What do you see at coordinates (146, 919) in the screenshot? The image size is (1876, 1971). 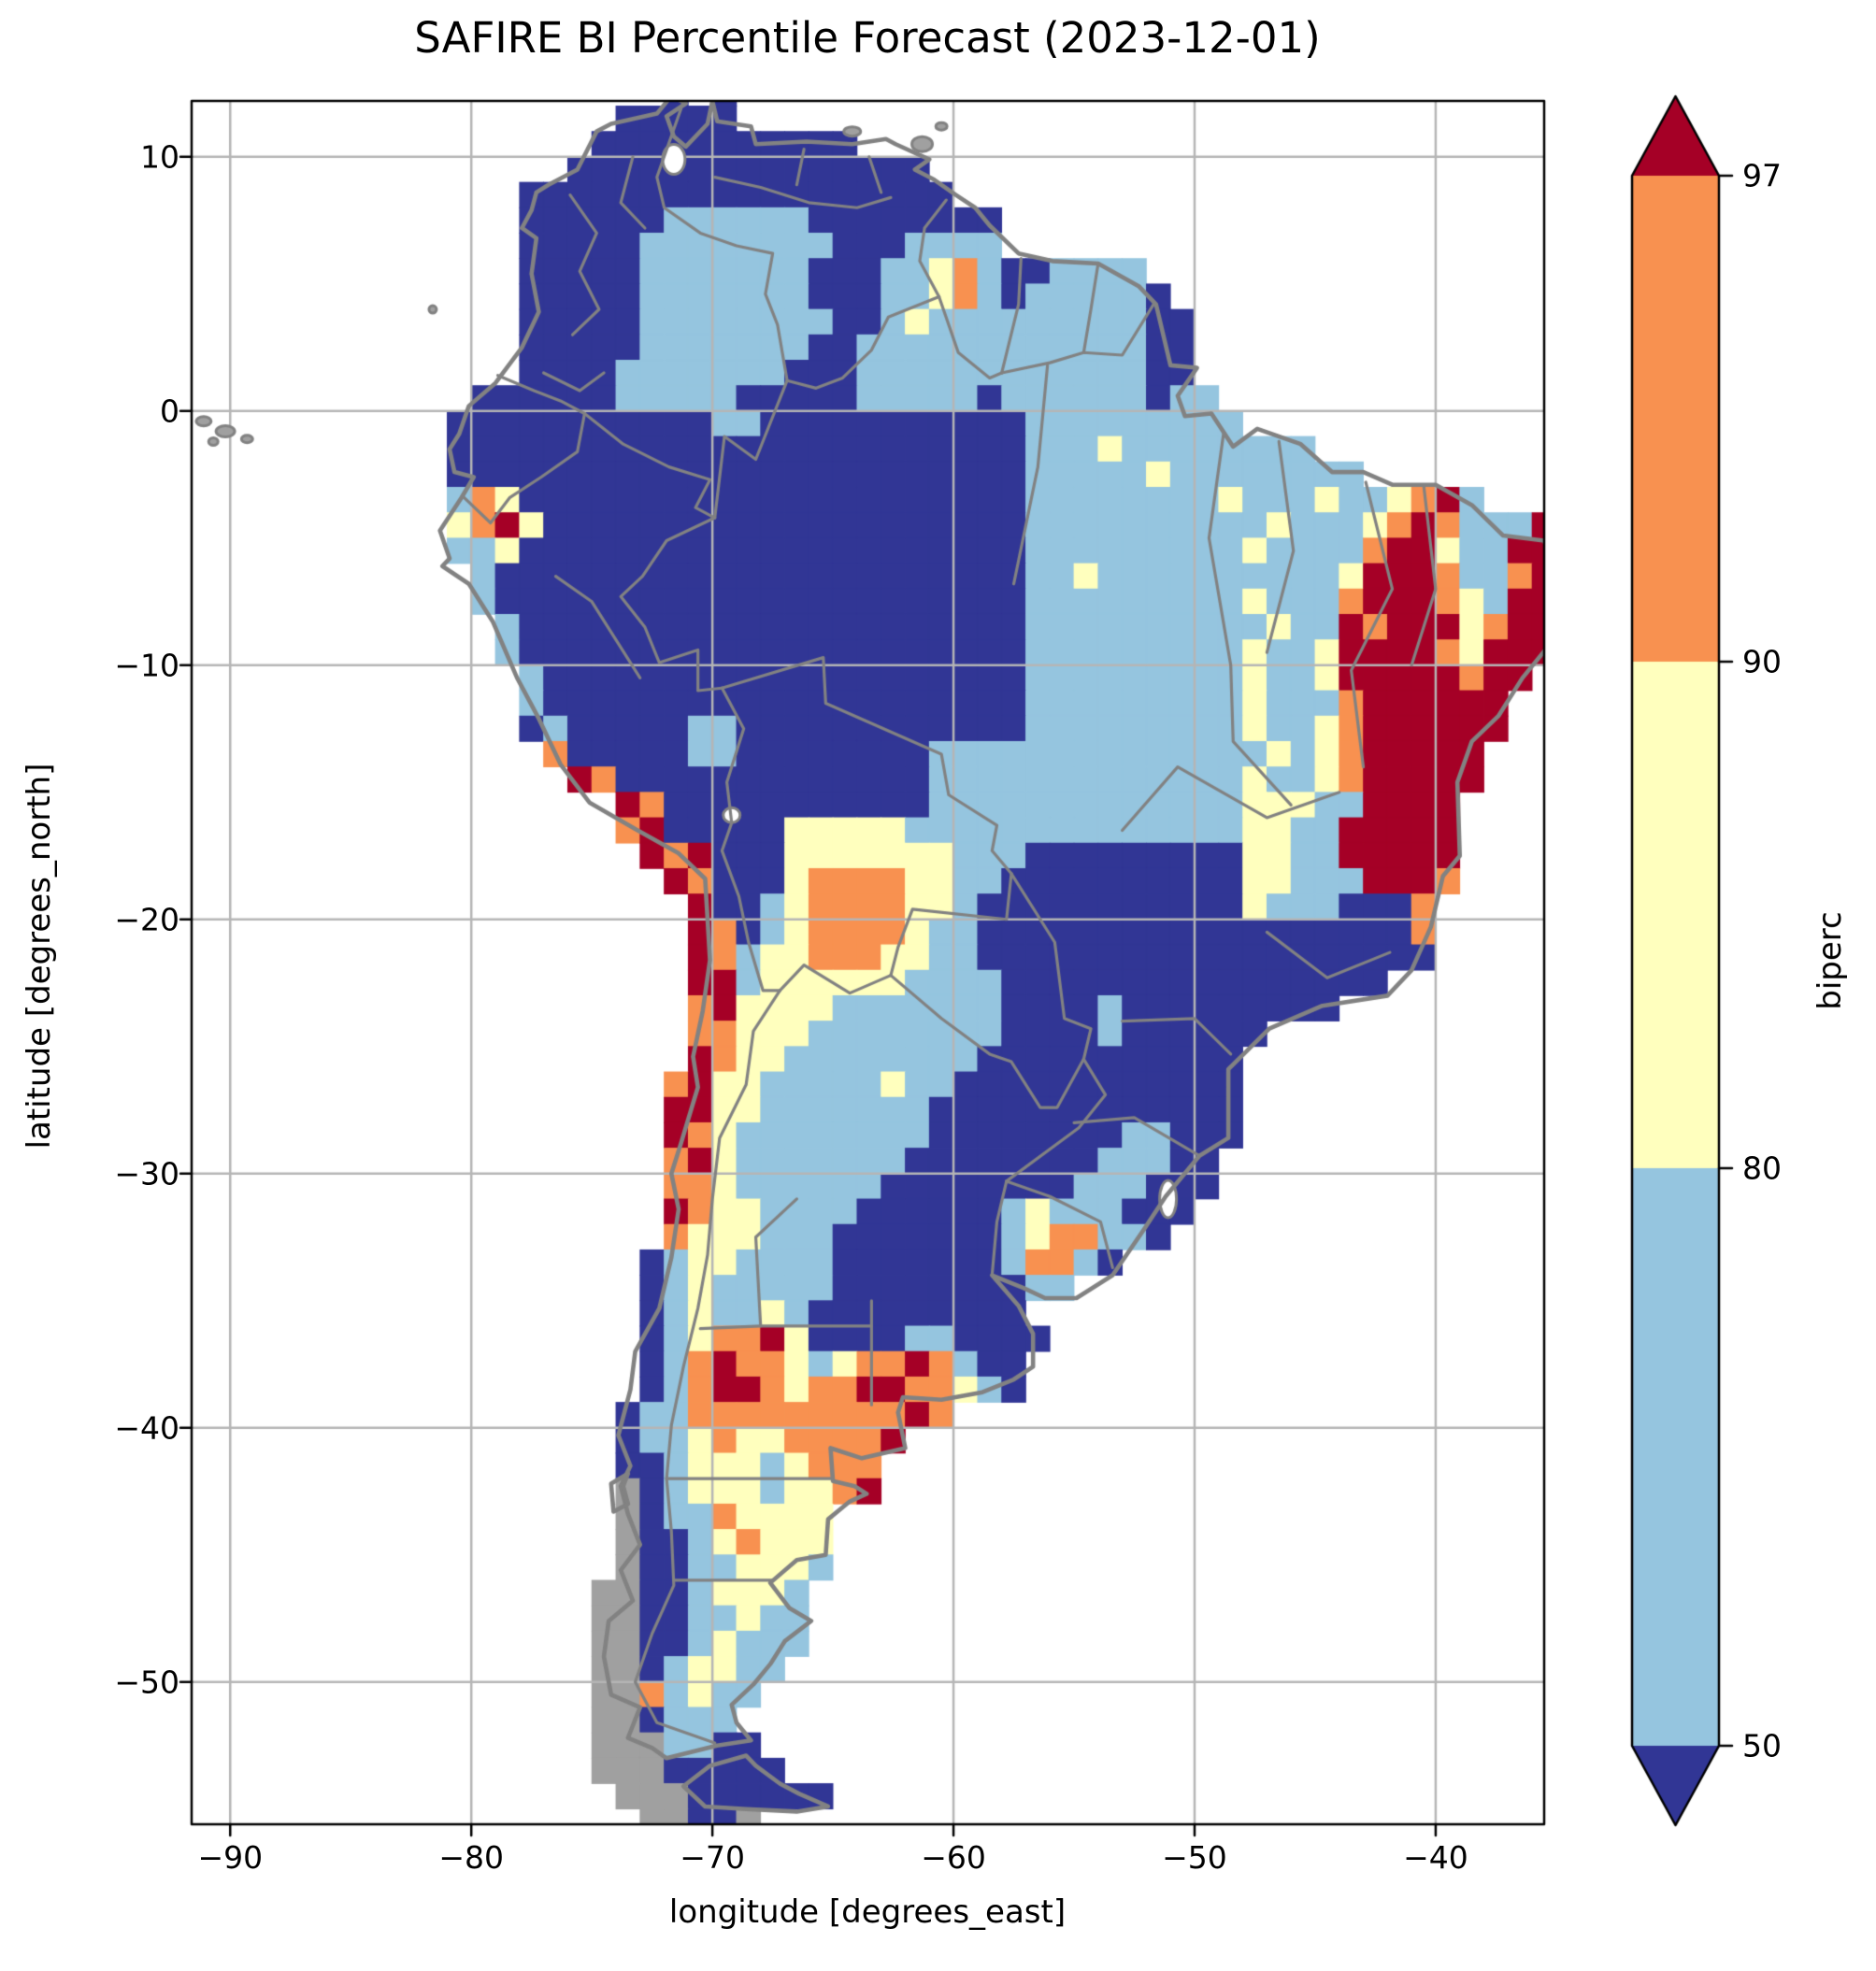 I see `y-tick-label: −20` at bounding box center [146, 919].